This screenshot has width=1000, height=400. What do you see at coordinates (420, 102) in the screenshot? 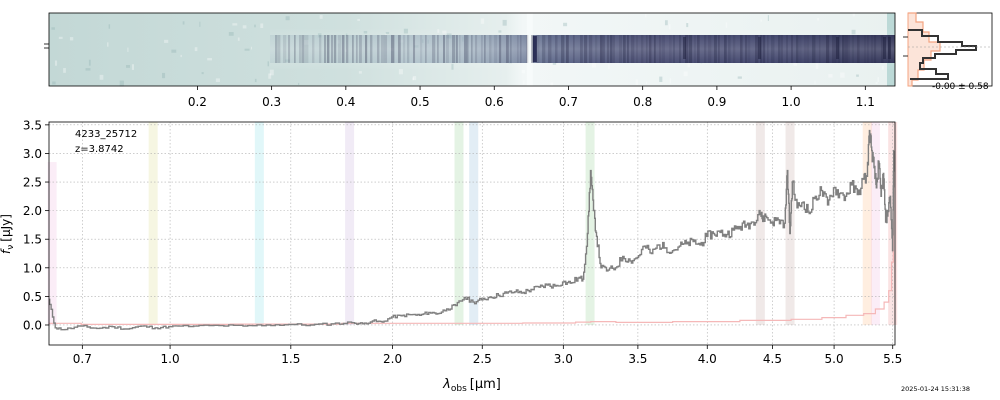
I see `top-x-tick-label: 0.5` at bounding box center [420, 102].